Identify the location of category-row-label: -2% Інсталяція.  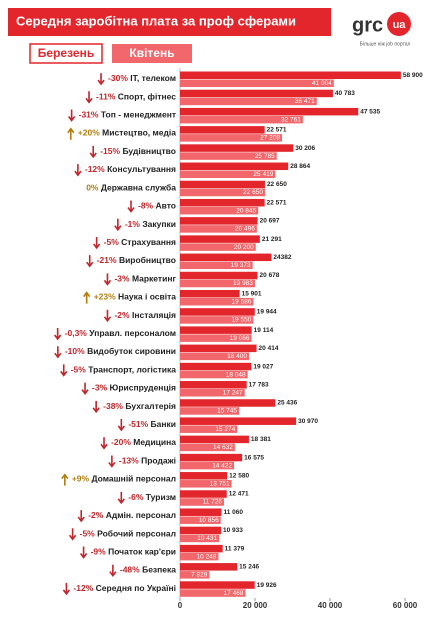
(145, 315).